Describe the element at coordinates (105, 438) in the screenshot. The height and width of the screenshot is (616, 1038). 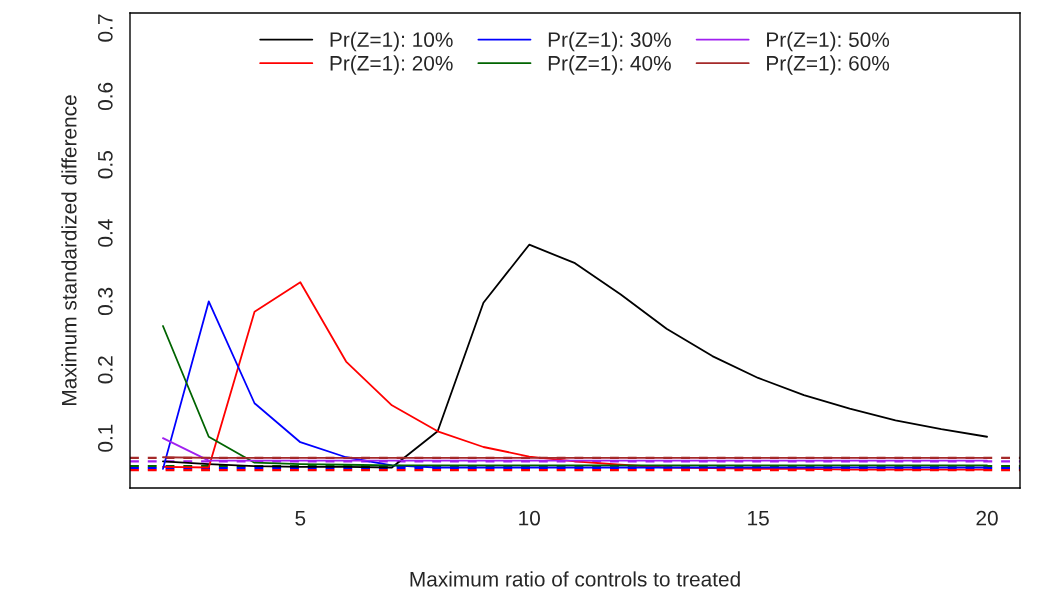
I see `y-tick-label: 0.1` at that location.